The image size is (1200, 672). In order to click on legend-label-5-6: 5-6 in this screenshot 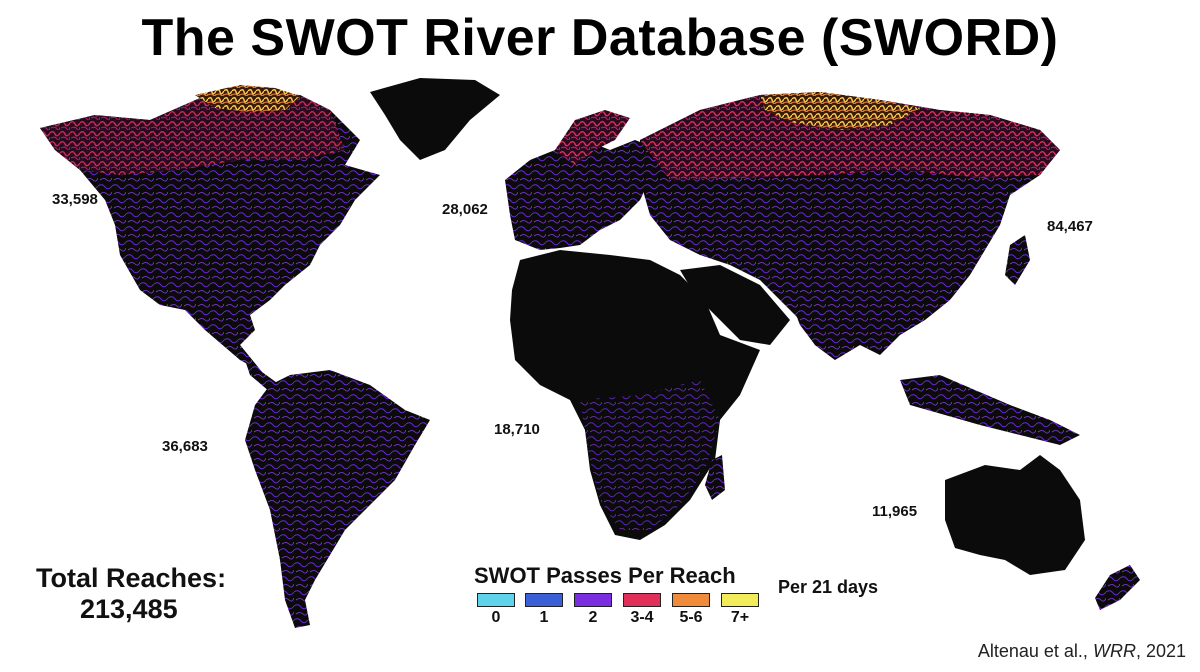, I will do `click(691, 617)`.